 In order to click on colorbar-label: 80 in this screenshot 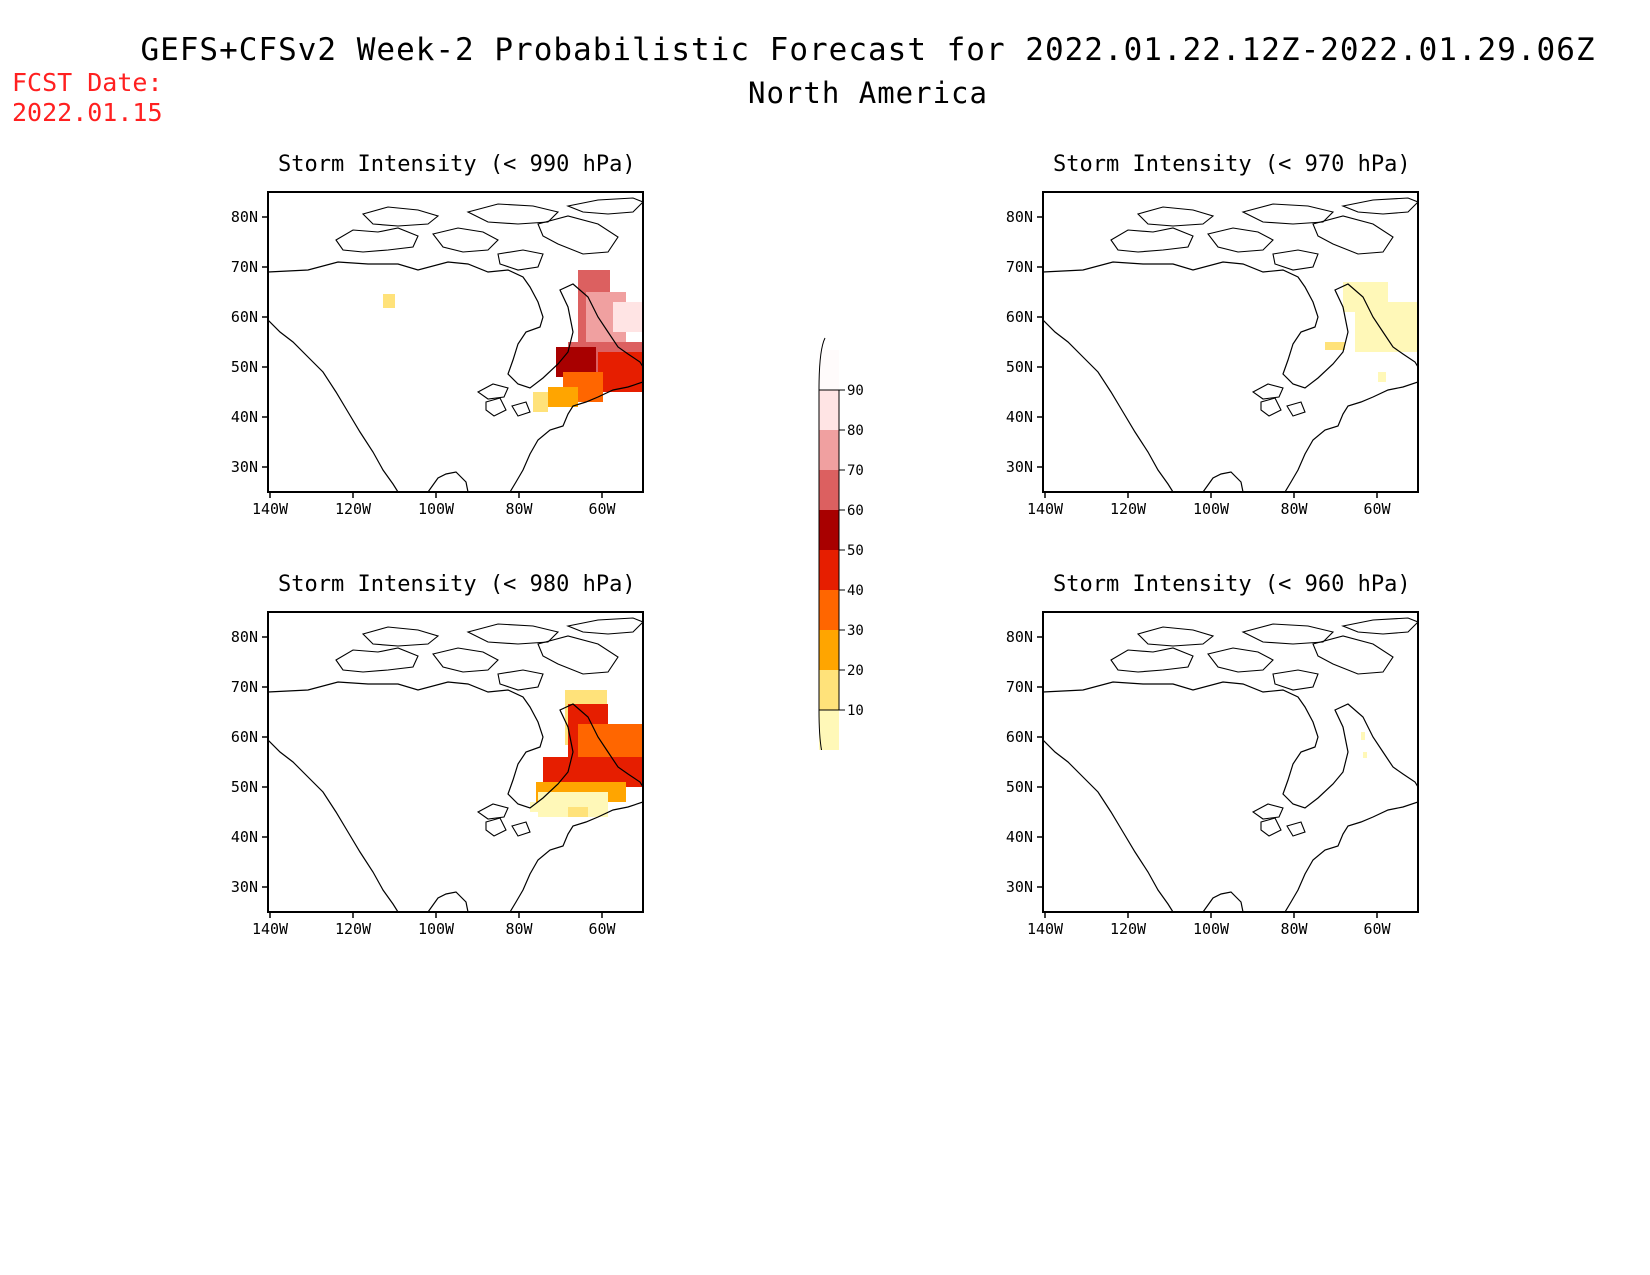, I will do `click(855, 431)`.